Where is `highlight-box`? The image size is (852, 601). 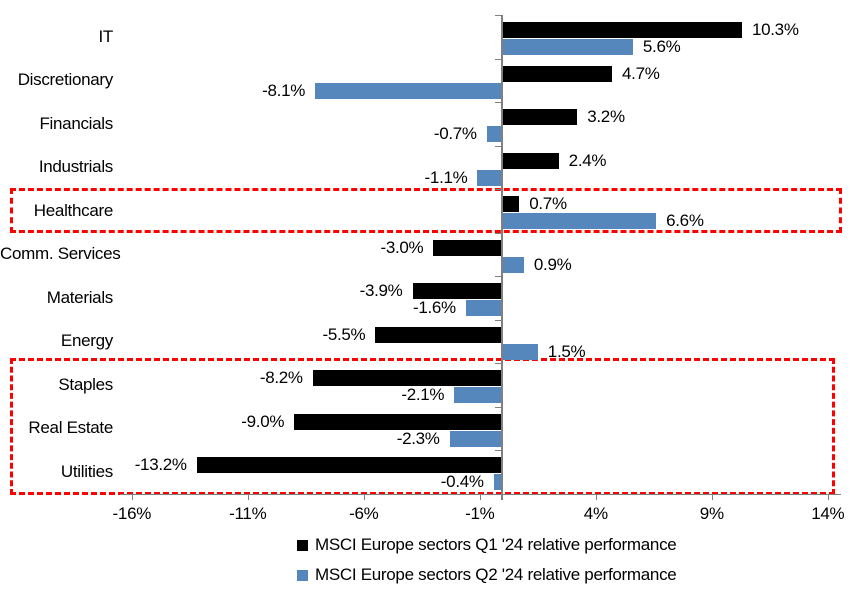
highlight-box is located at coordinates (426, 210).